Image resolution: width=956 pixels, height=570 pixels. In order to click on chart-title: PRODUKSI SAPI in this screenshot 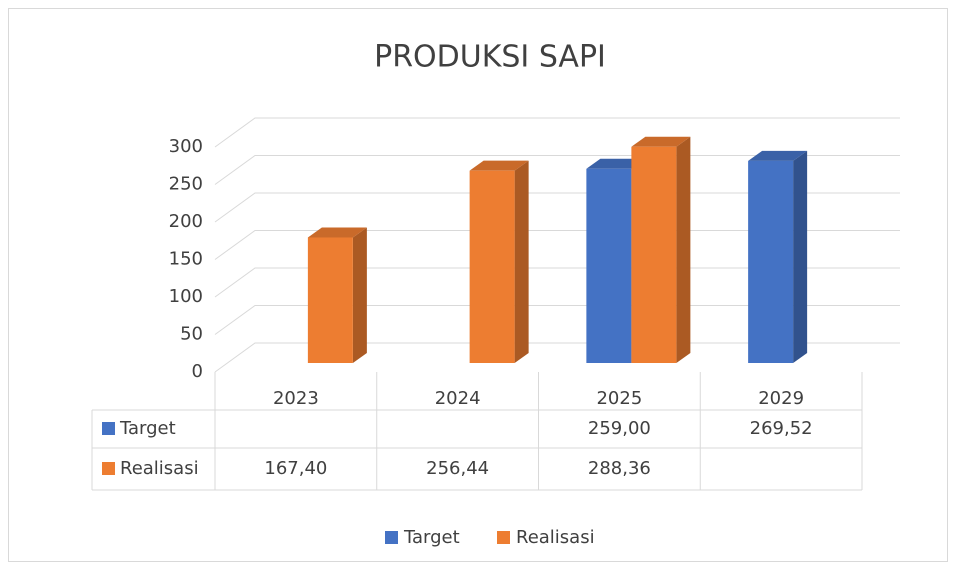, I will do `click(490, 57)`.